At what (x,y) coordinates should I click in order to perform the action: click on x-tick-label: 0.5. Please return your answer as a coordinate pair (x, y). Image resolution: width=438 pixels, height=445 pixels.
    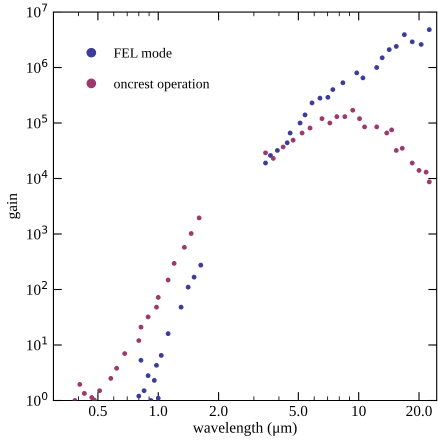
    Looking at the image, I should click on (97, 411).